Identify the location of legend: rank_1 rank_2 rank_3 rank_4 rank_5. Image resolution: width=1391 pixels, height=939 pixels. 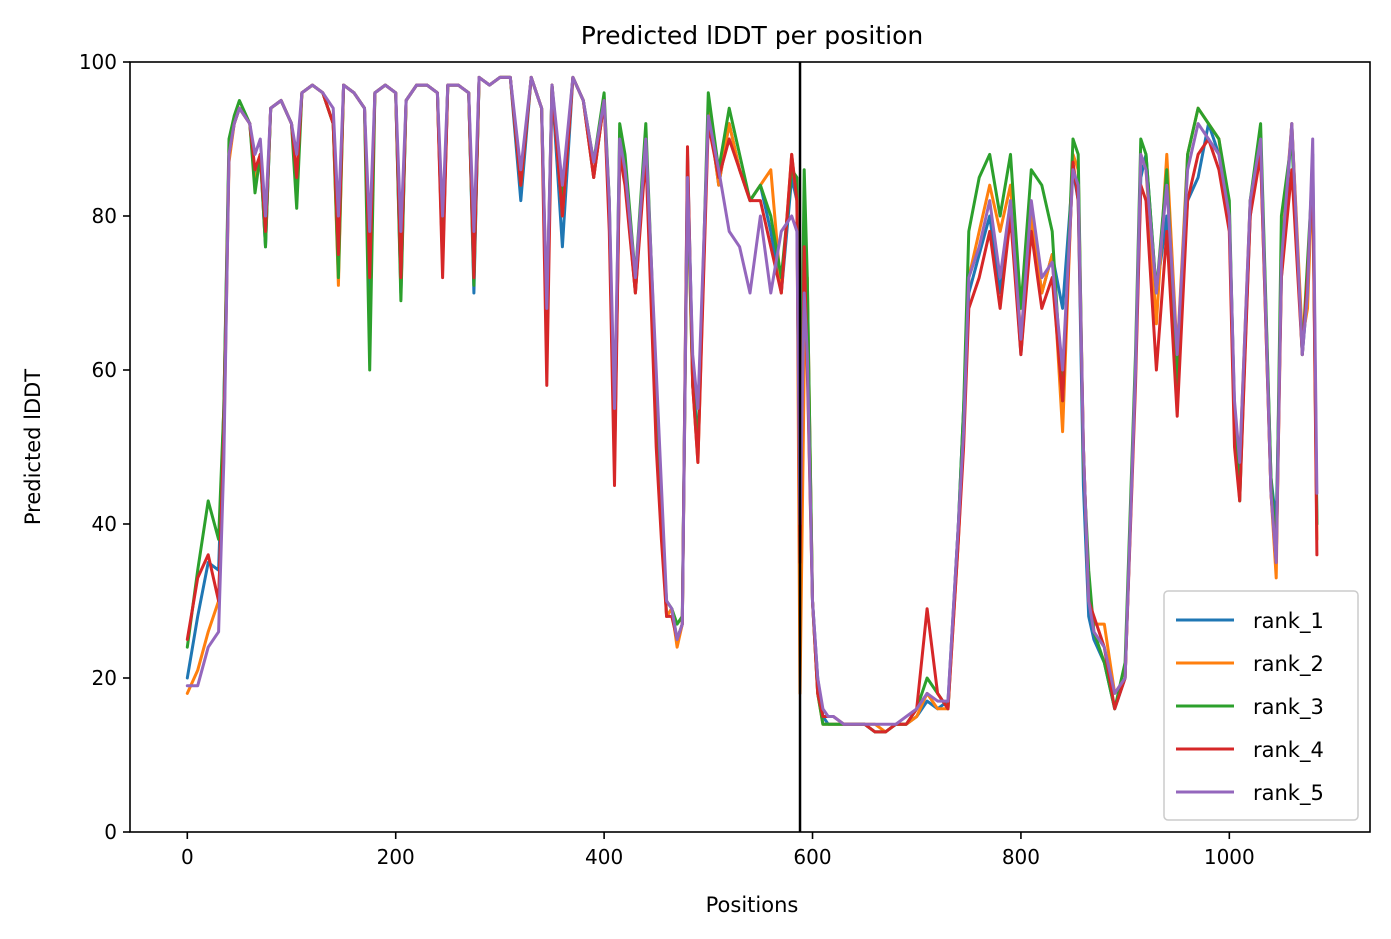
(1261, 705).